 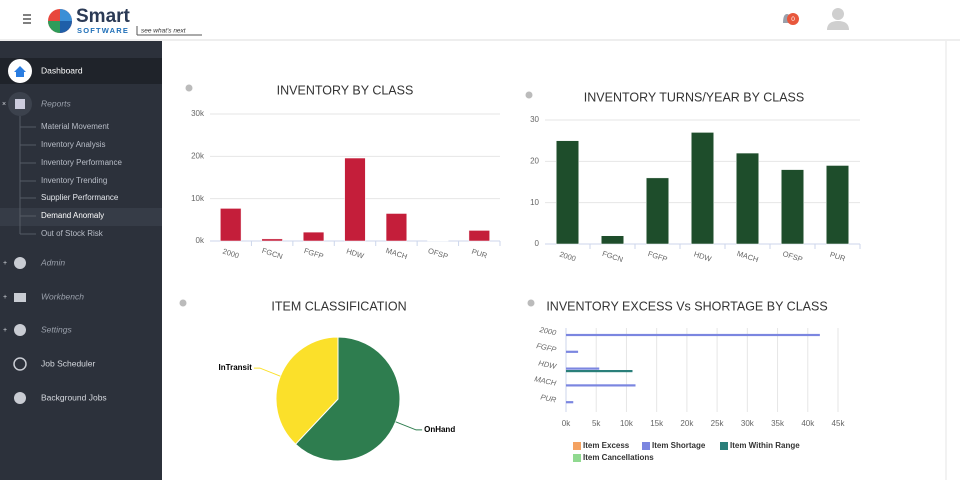 I want to click on nav-item: Workbench, so click(x=62, y=296).